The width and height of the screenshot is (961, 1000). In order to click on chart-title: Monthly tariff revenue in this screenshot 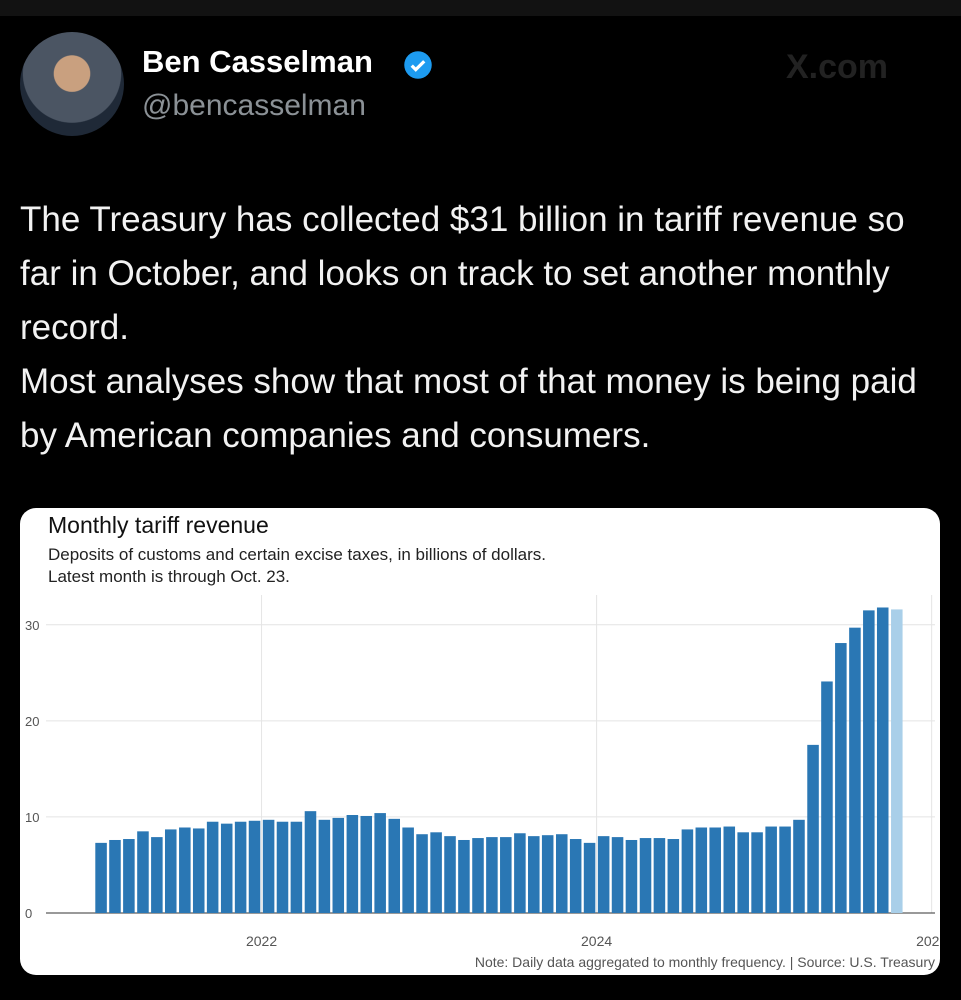, I will do `click(158, 525)`.